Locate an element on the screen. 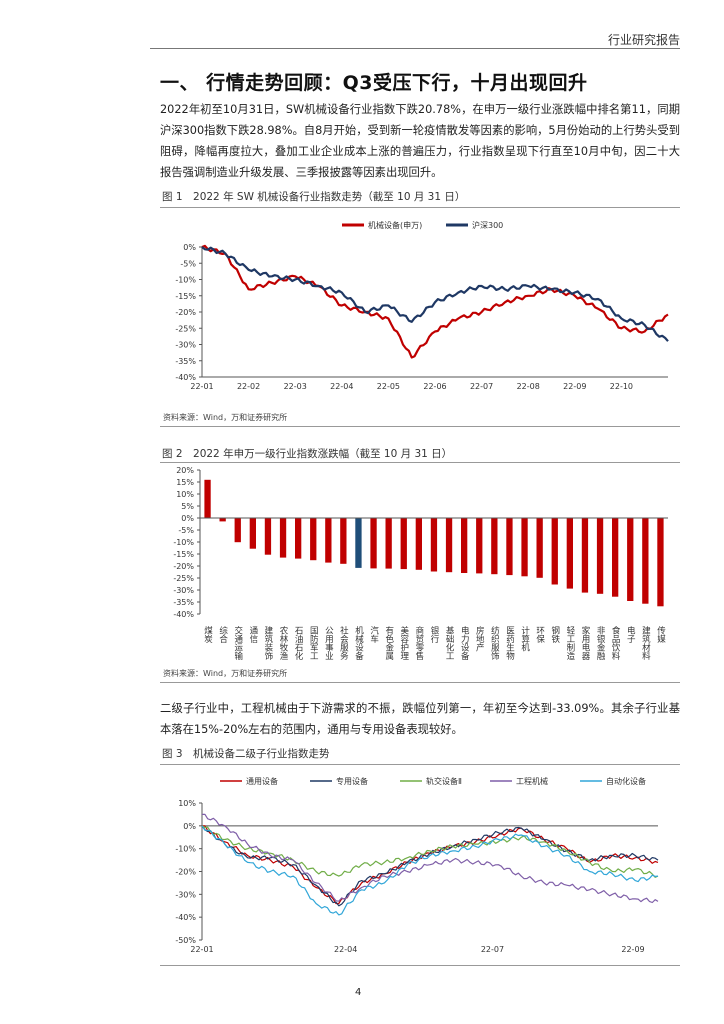 Image resolution: width=724 pixels, height=1024 pixels. chart2-category-label: 国防军工 is located at coordinates (313, 643).